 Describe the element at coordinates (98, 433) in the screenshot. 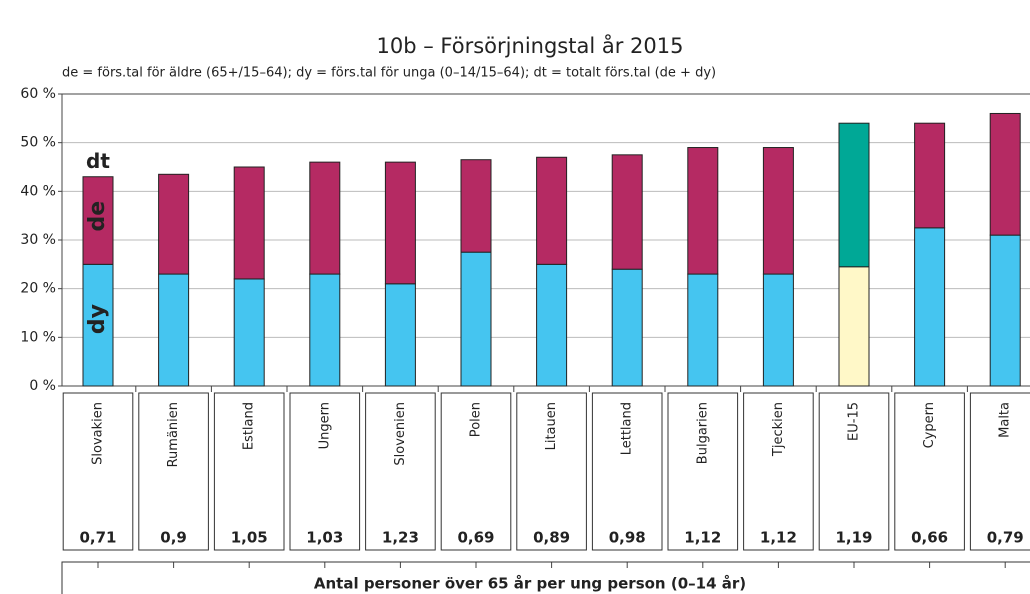

I see `x-tick-label: Slovakien` at that location.